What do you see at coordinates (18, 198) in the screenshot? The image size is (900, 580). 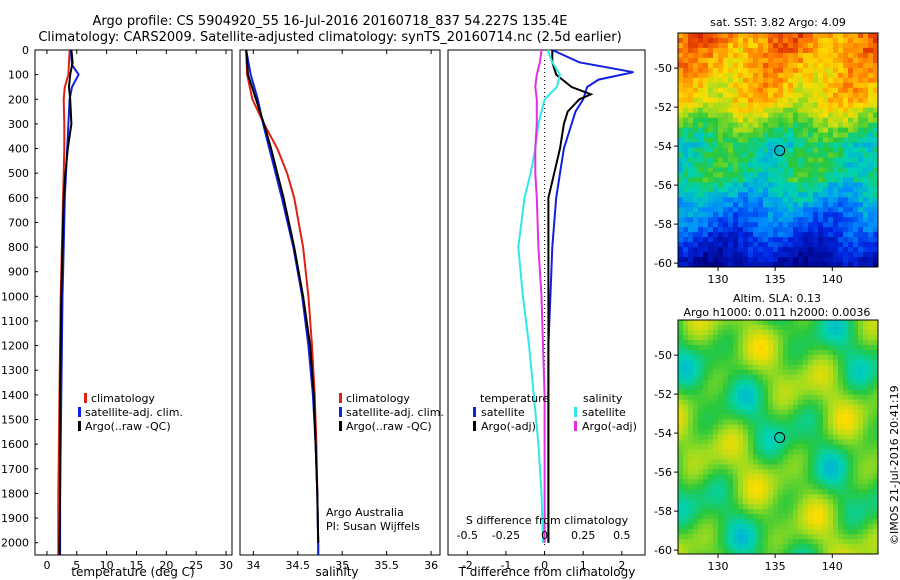 I see `depth-tick-label: 600` at bounding box center [18, 198].